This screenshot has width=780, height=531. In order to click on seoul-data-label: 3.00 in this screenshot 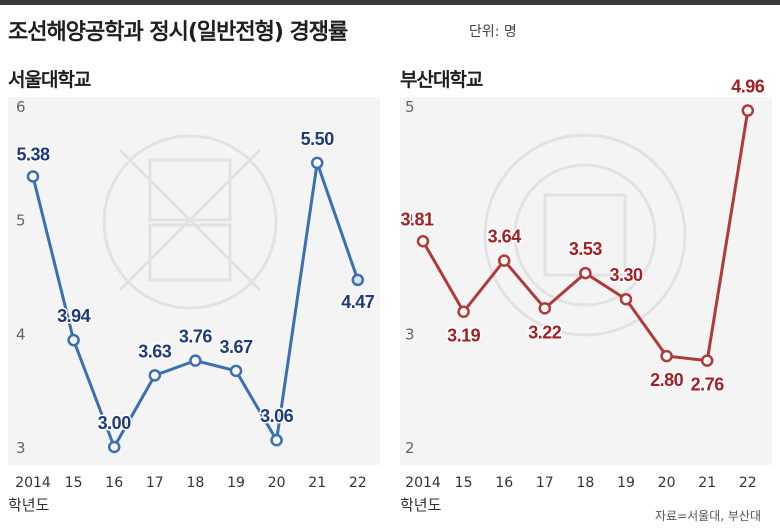, I will do `click(115, 423)`.